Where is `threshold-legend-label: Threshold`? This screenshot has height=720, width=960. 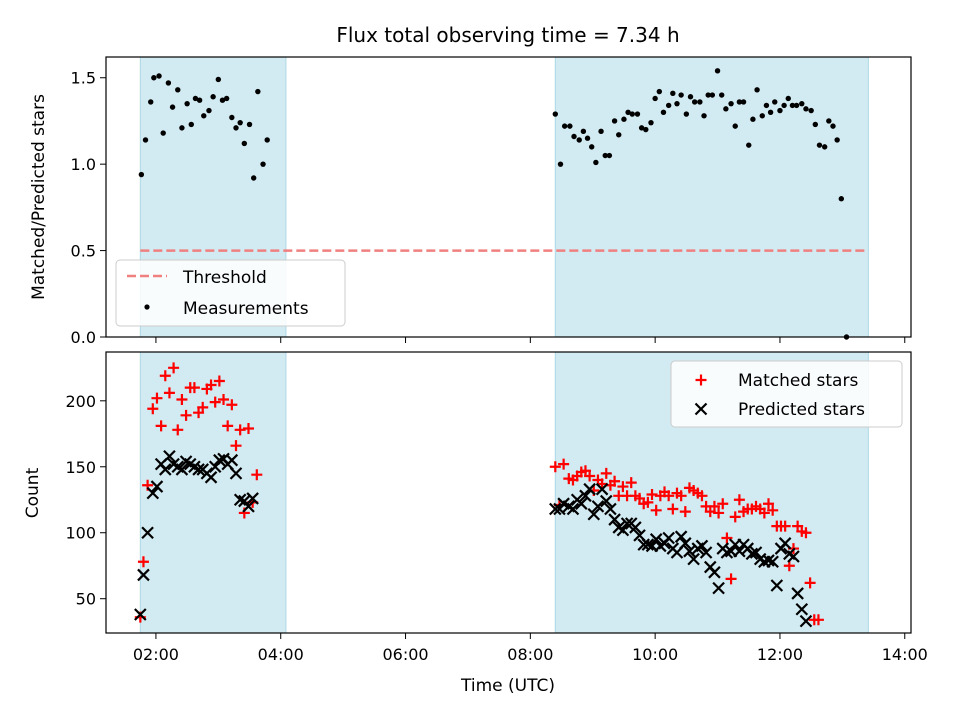
threshold-legend-label: Threshold is located at coordinates (224, 278).